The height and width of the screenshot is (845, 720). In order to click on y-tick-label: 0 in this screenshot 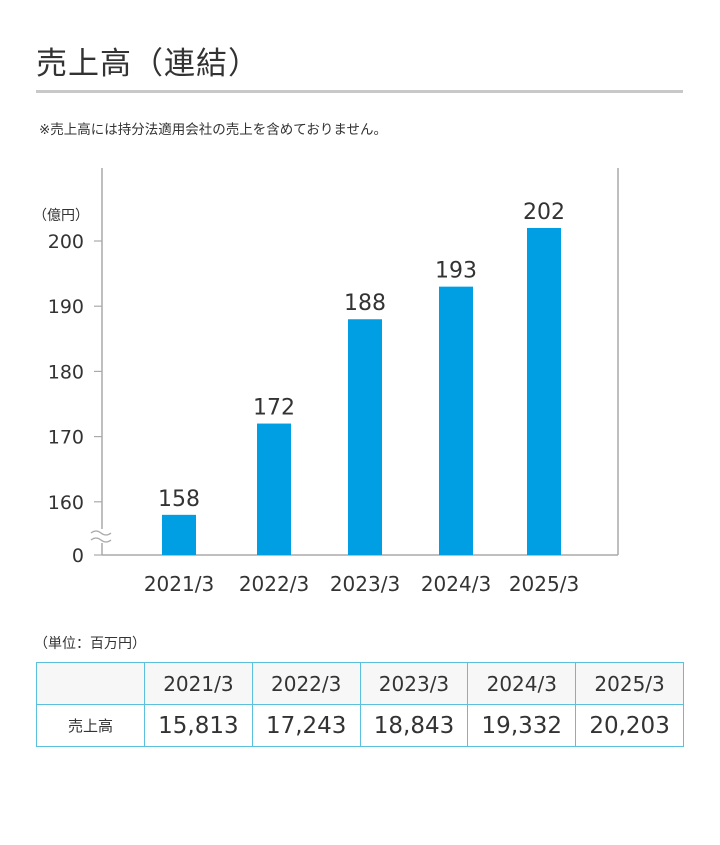, I will do `click(78, 556)`.